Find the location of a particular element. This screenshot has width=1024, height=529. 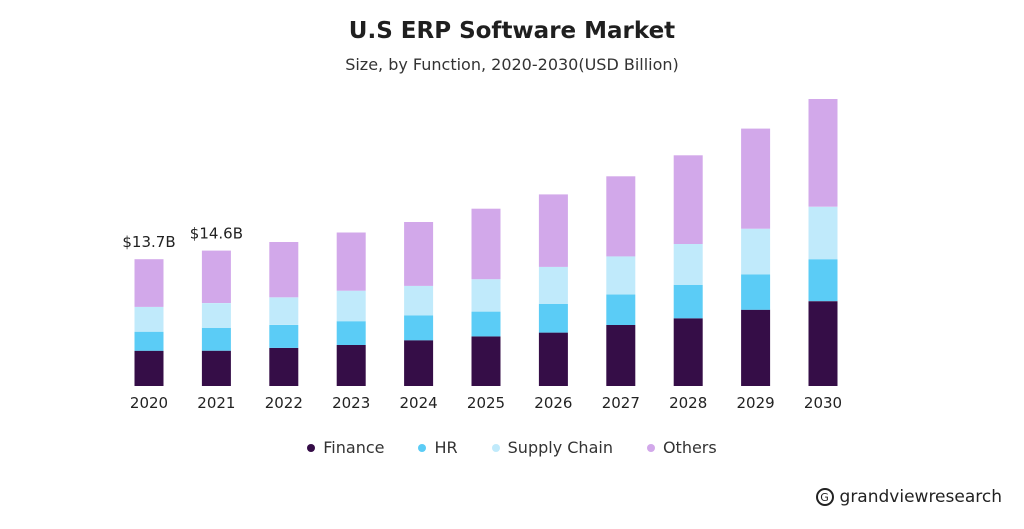

data-label-2020: $13.7B is located at coordinates (148, 242).